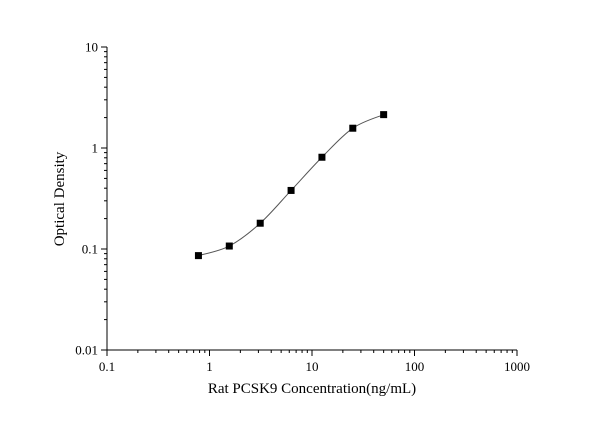  What do you see at coordinates (60, 198) in the screenshot?
I see `y-axis-label: Optical Density` at bounding box center [60, 198].